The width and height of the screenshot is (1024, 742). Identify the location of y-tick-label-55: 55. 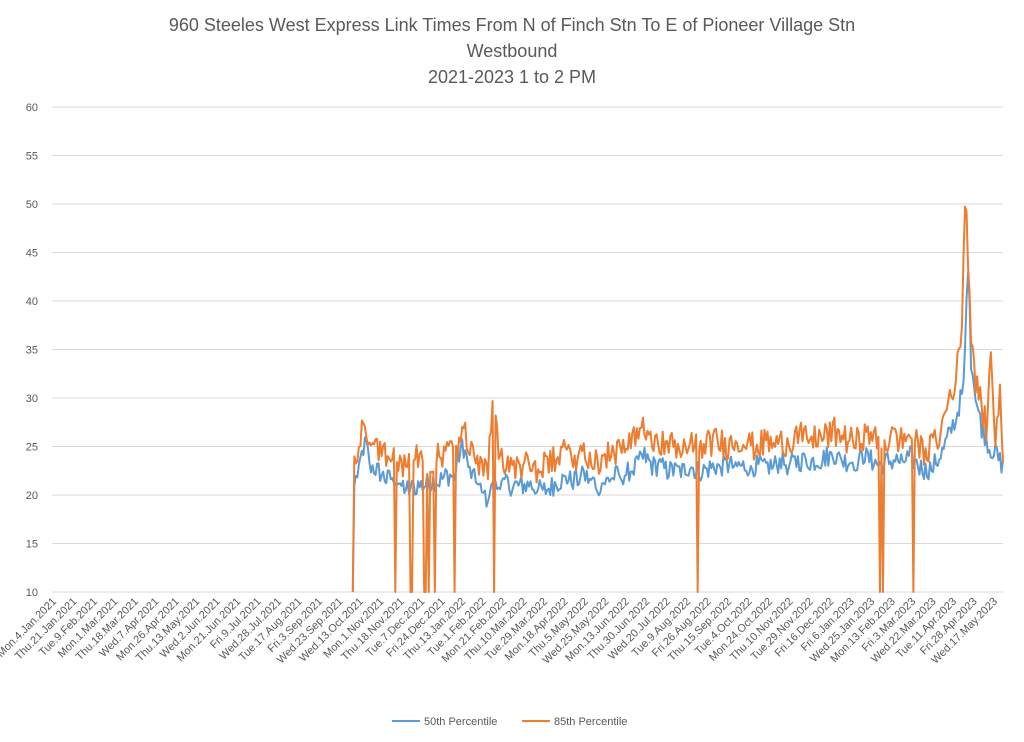
(32, 157).